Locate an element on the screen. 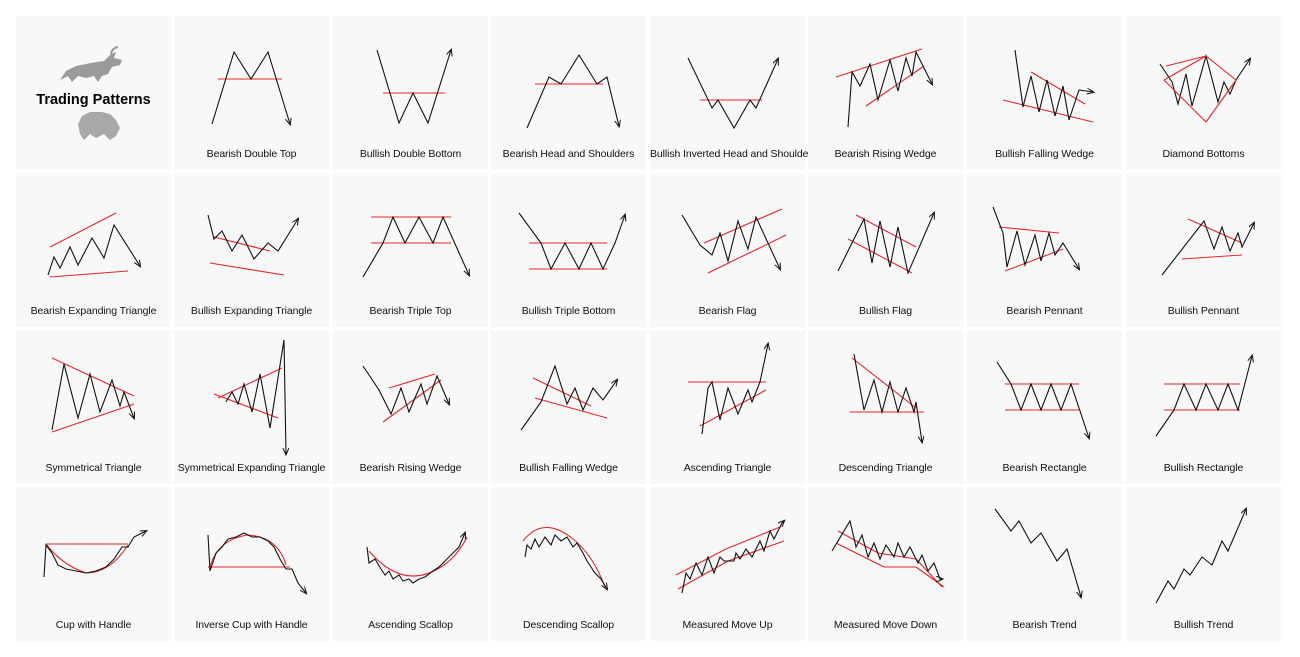  pattern-label: Bearish Expanding Triangle is located at coordinates (93, 311).